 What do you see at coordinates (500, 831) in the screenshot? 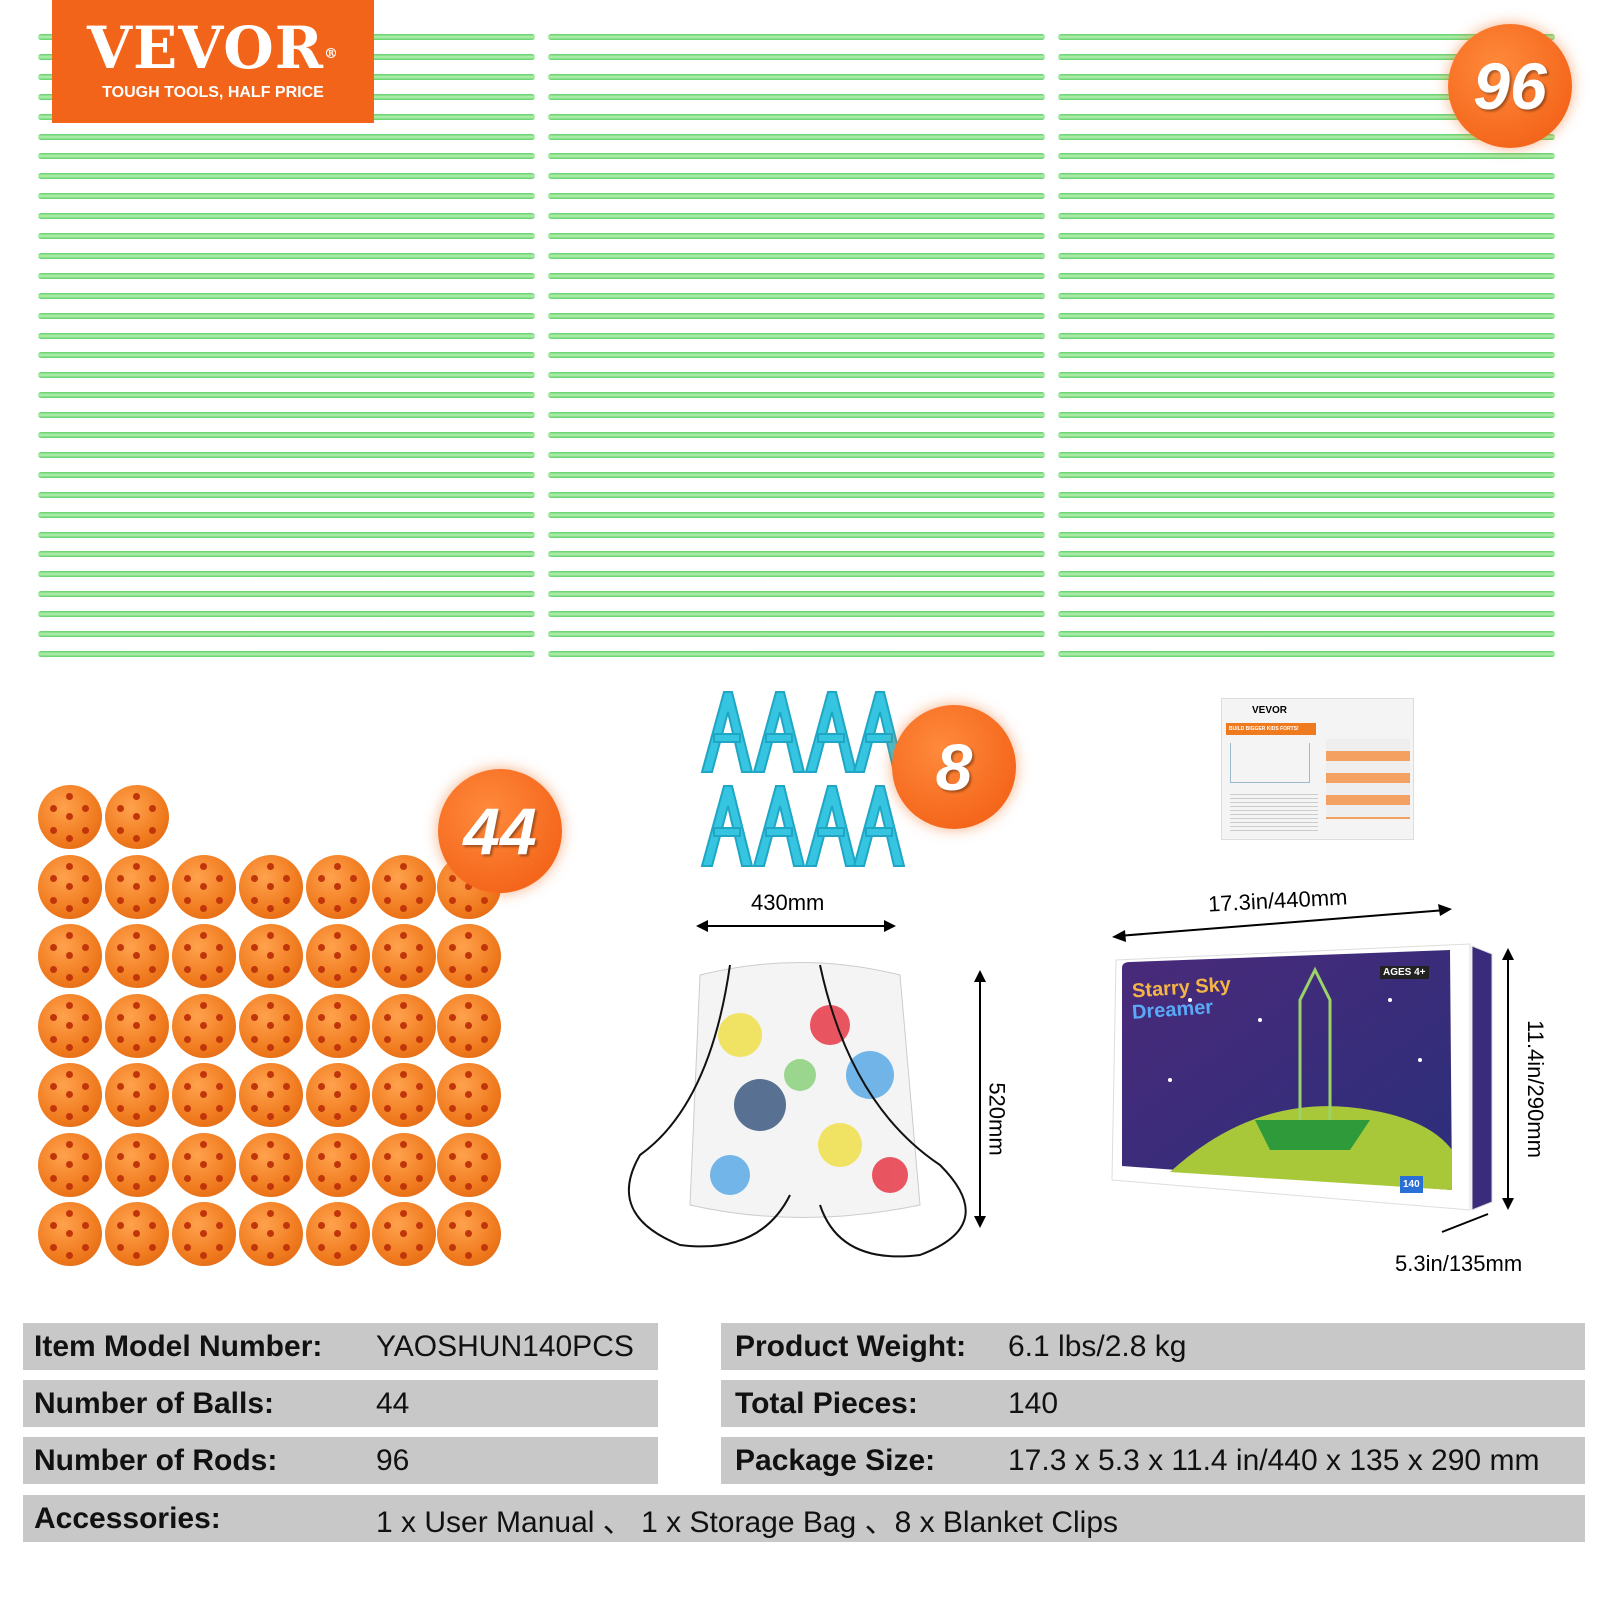
I see `balls-count-badge: 44` at bounding box center [500, 831].